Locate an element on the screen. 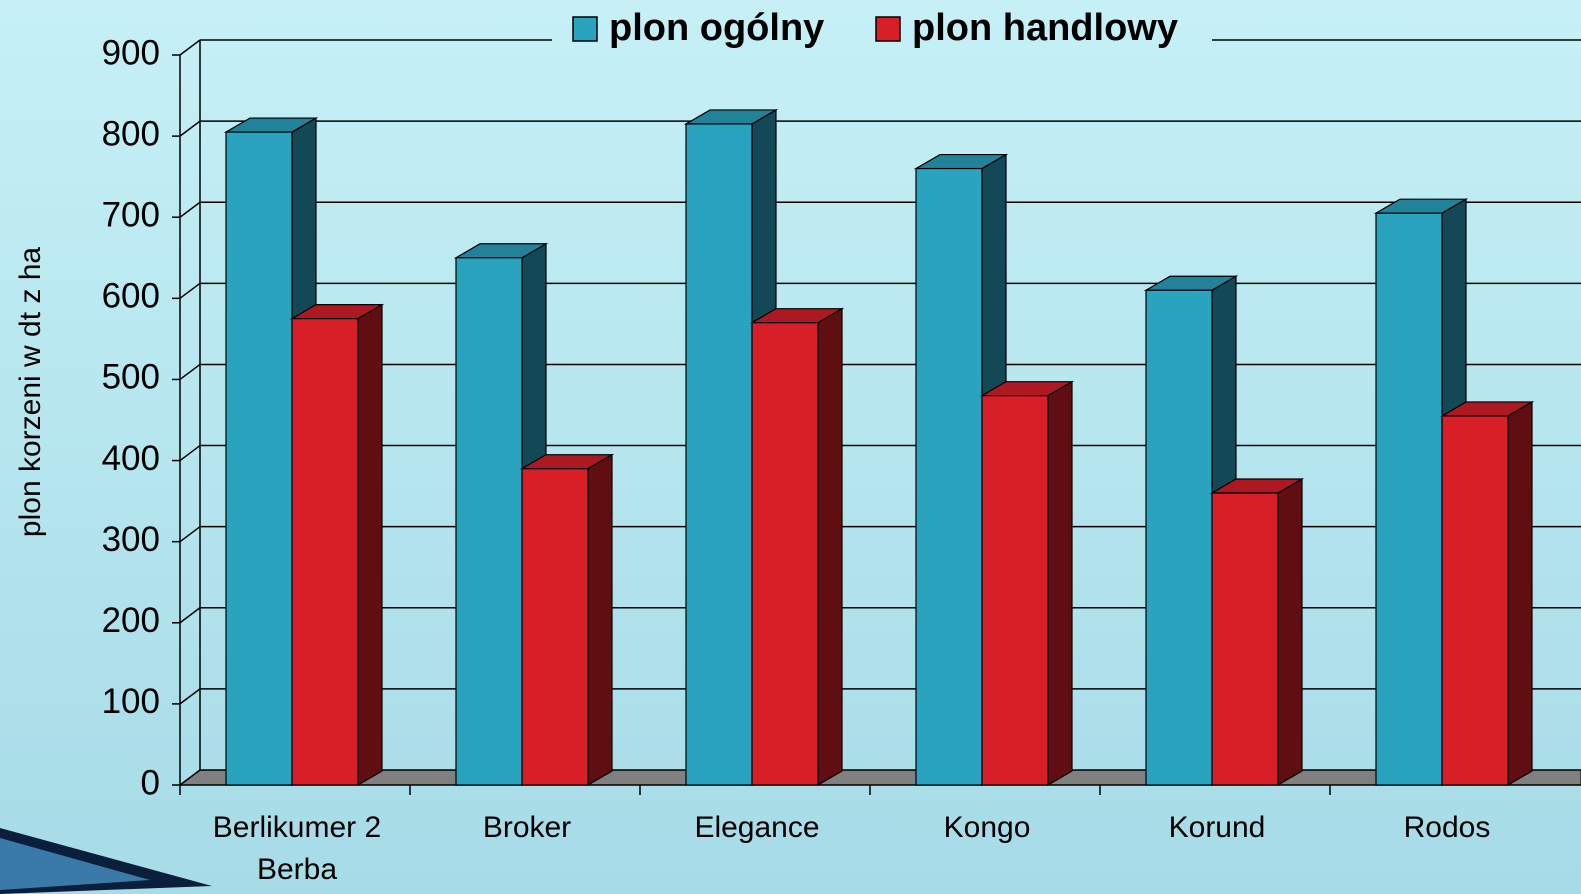 Image resolution: width=1581 pixels, height=894 pixels. x-tick-label: Broker is located at coordinates (527, 827).